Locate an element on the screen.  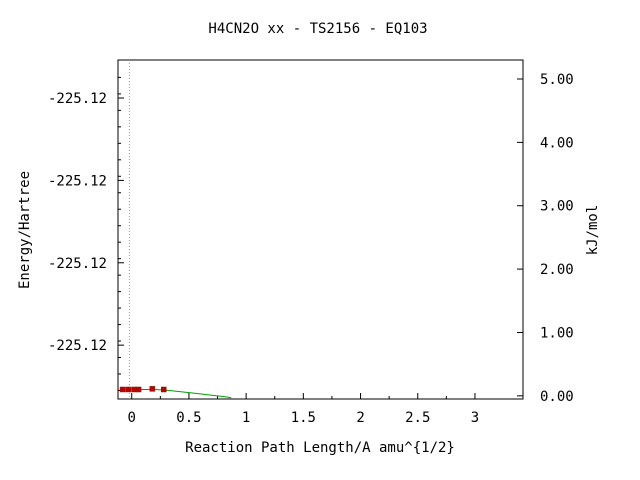
x-axis-label: Reaction Path Length/A amu^{1/2} is located at coordinates (320, 448).